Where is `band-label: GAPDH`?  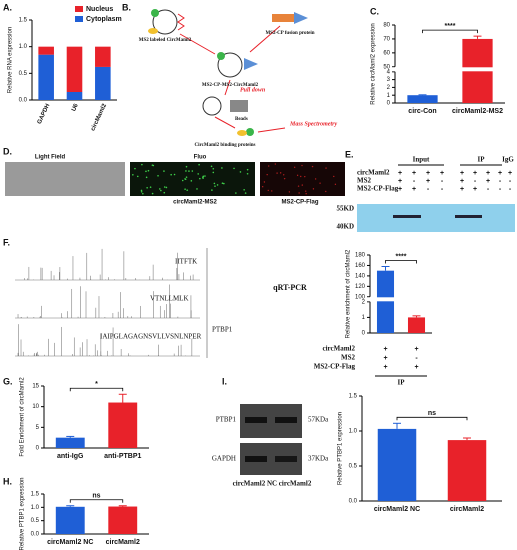
band-label: GAPDH is located at coordinates (224, 459).